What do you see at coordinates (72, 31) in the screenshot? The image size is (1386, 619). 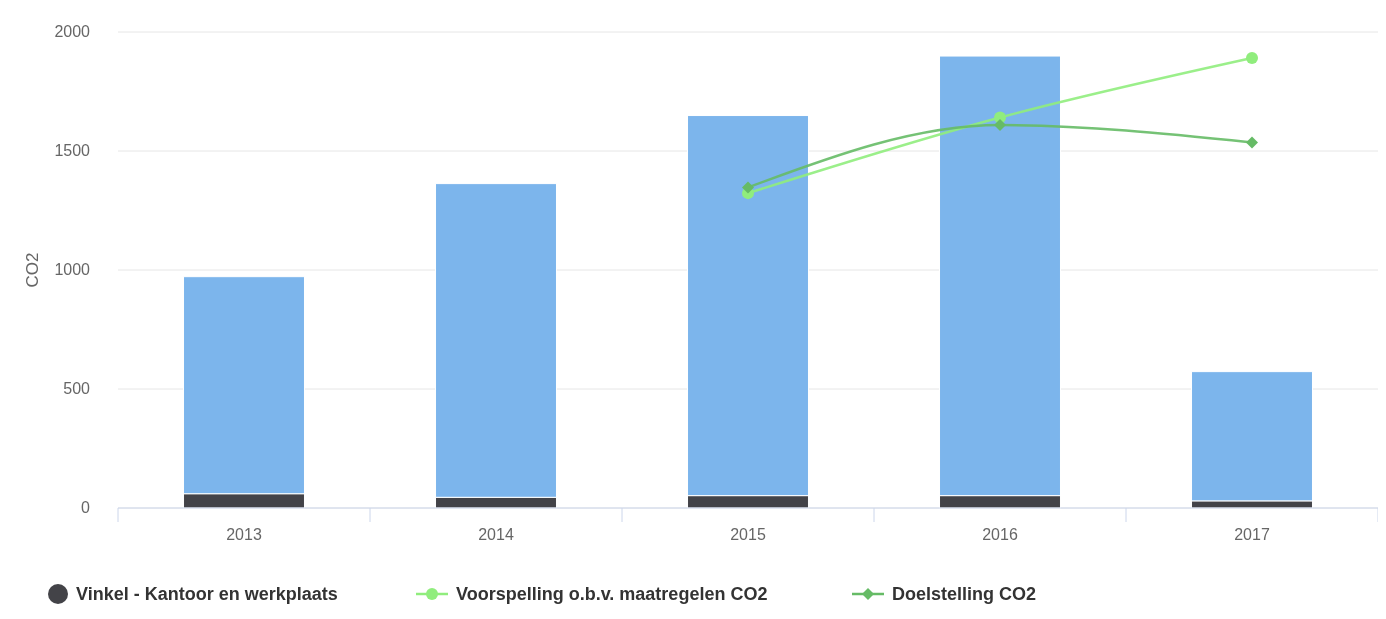 I see `y-tick-label: 2000` at bounding box center [72, 31].